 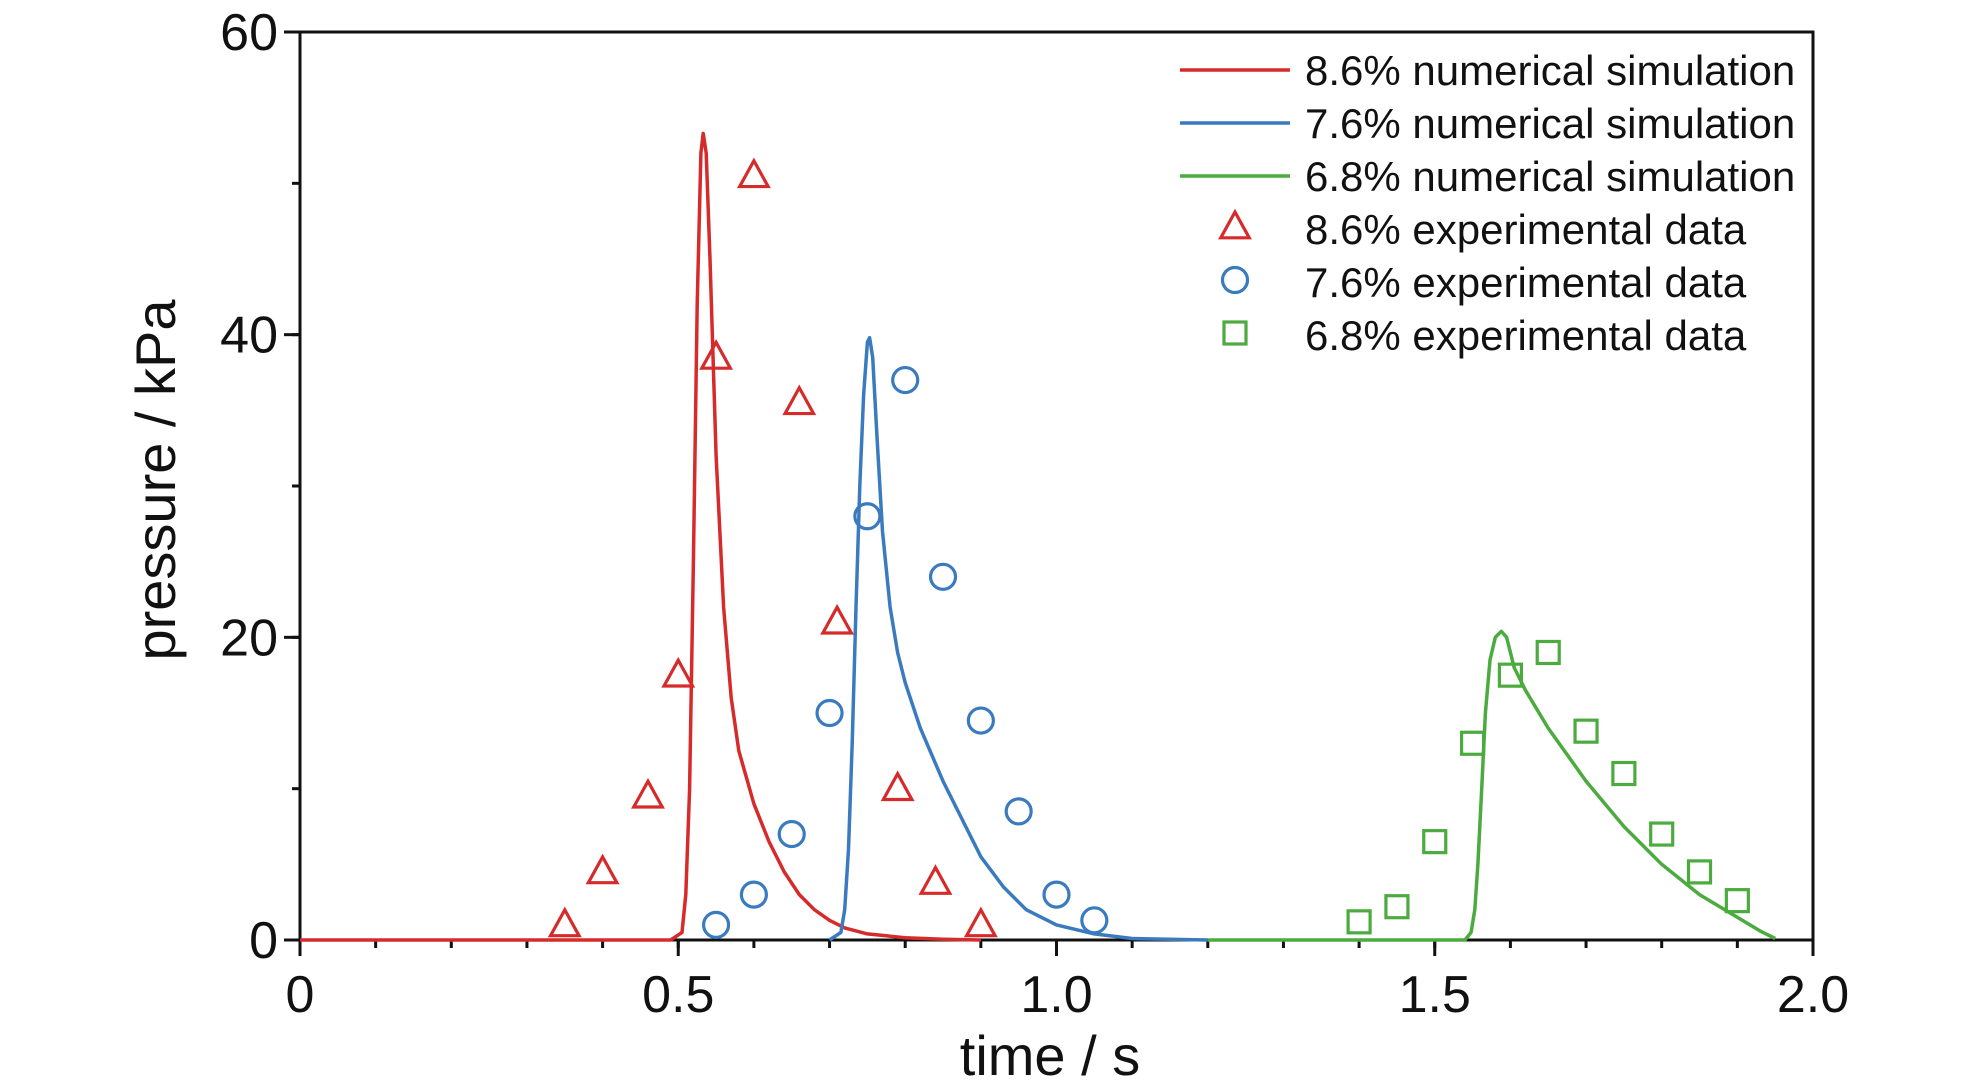 What do you see at coordinates (300, 995) in the screenshot?
I see `x-tick-label: 0` at bounding box center [300, 995].